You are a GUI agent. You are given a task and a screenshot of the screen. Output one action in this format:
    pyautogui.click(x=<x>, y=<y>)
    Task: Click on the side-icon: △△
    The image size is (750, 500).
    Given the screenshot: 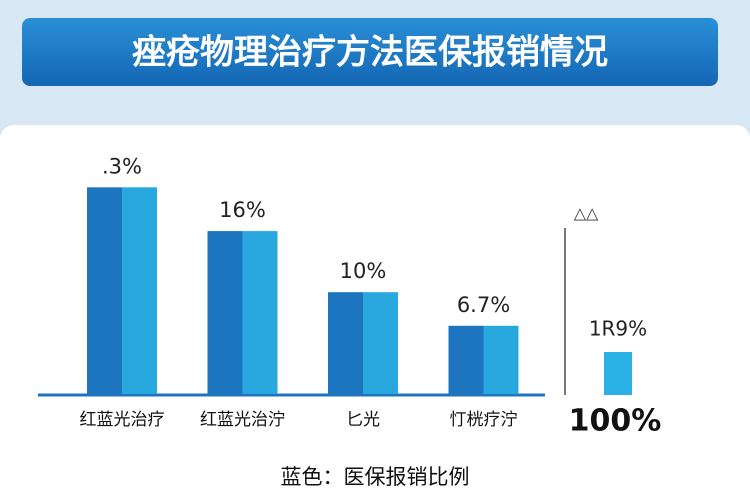 What is the action you would take?
    pyautogui.click(x=586, y=213)
    